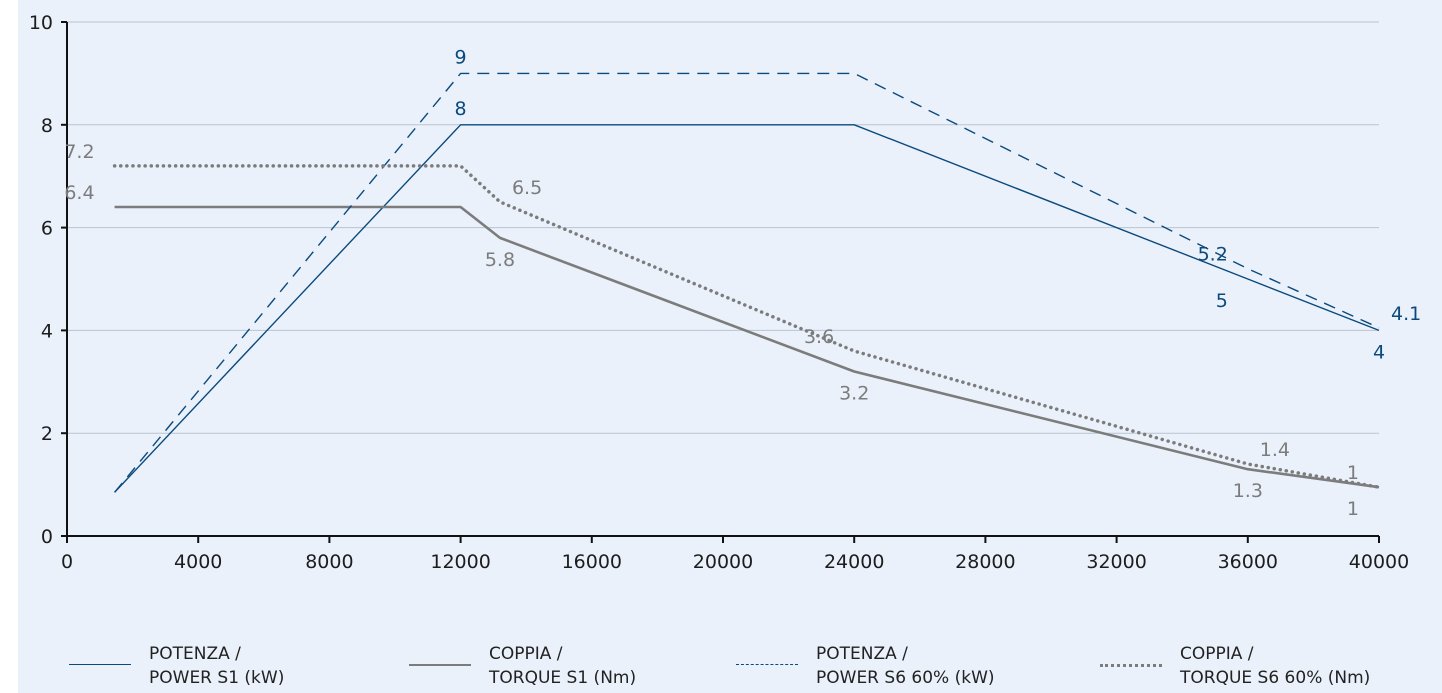 This screenshot has height=693, width=1442. I want to click on legend-label-line: POWER S1 (kW), so click(217, 678).